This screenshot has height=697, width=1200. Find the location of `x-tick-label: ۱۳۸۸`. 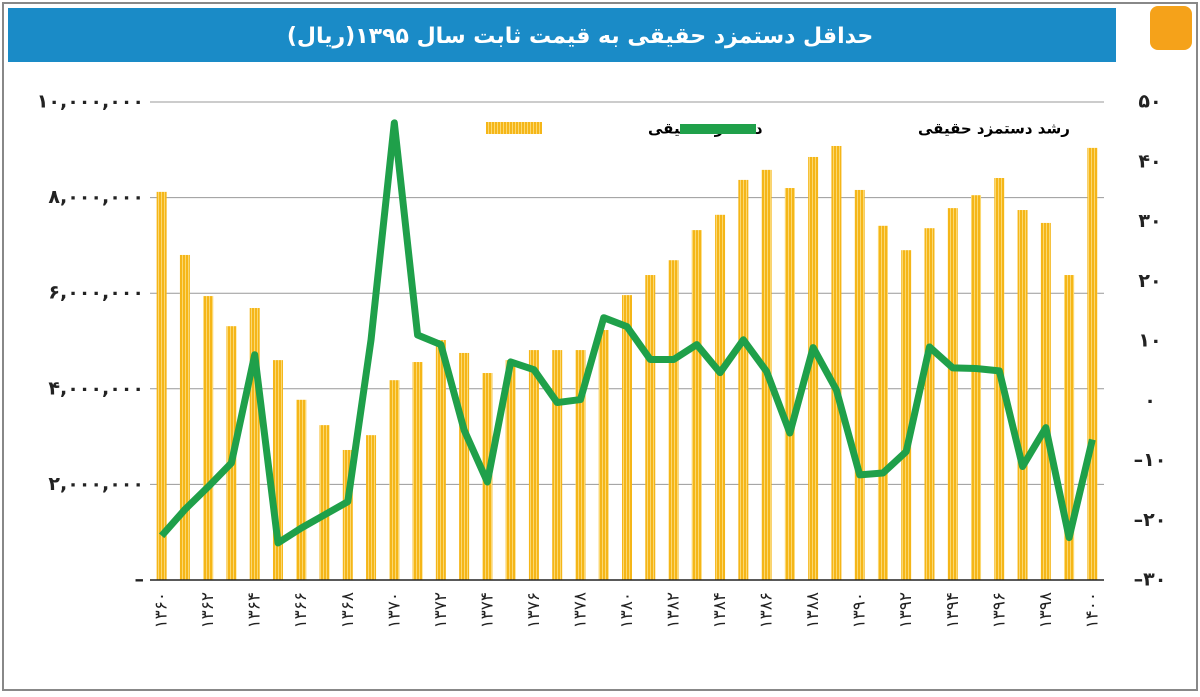

x-tick-label: ۱۳۸۸ is located at coordinates (813, 610).